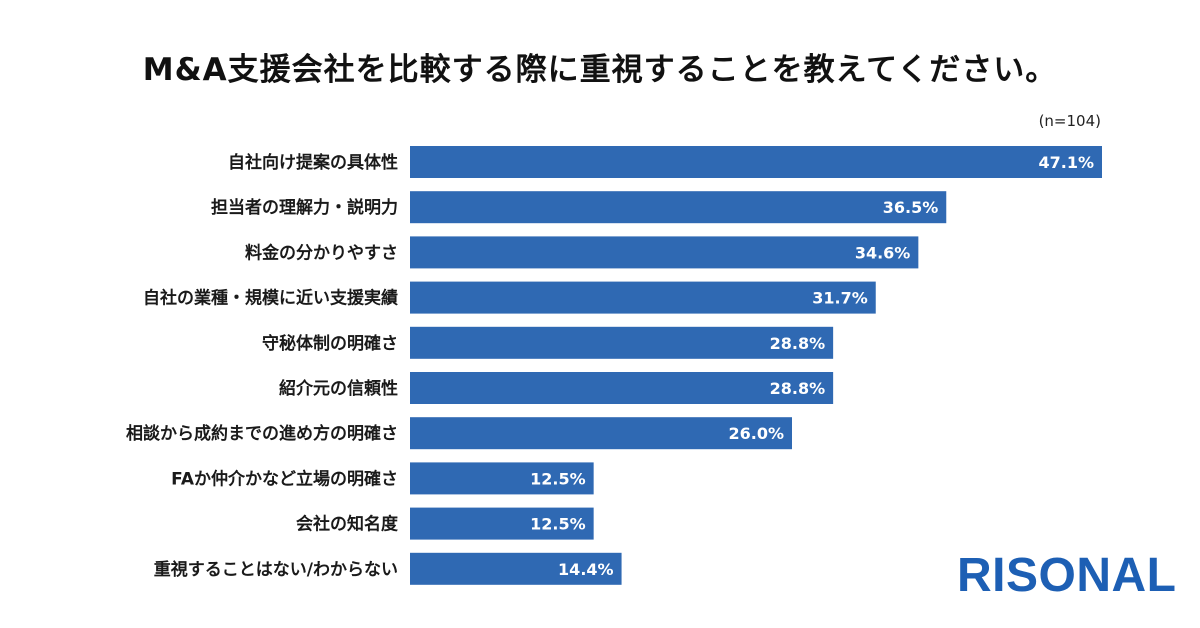 The image size is (1200, 628). I want to click on value-label: 14.4%, so click(586, 569).